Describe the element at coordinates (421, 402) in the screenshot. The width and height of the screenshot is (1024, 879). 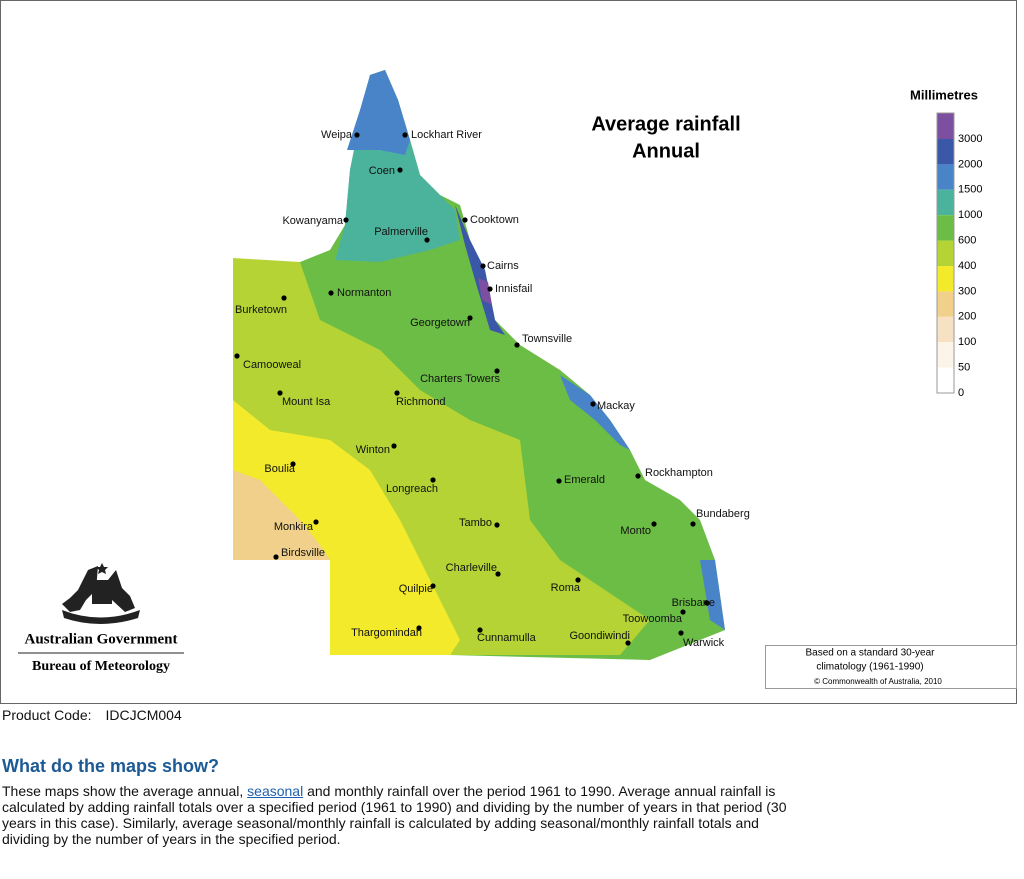
I see `place-label: Richmond` at that location.